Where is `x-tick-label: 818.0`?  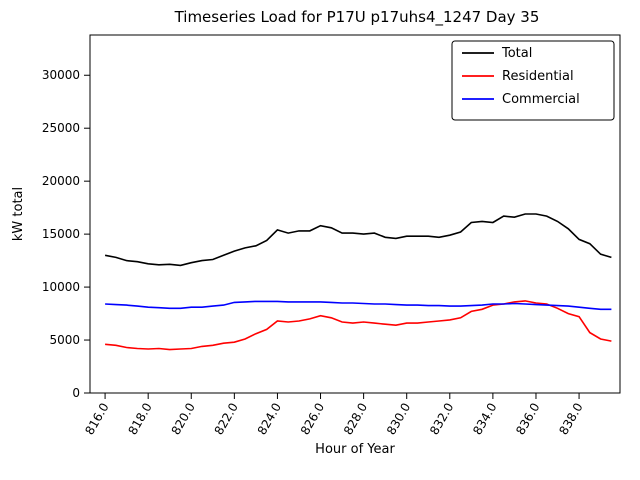
x-tick-label: 818.0 is located at coordinates (139, 419).